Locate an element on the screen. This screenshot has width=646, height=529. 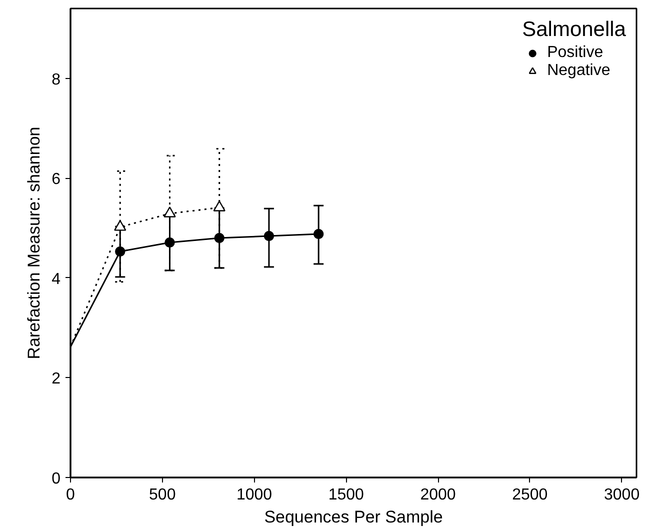
x-tick-label: 3000 is located at coordinates (622, 495).